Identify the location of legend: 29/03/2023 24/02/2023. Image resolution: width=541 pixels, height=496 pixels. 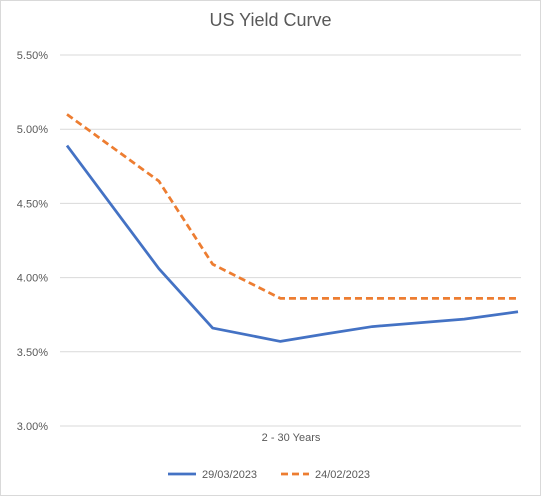
(269, 475).